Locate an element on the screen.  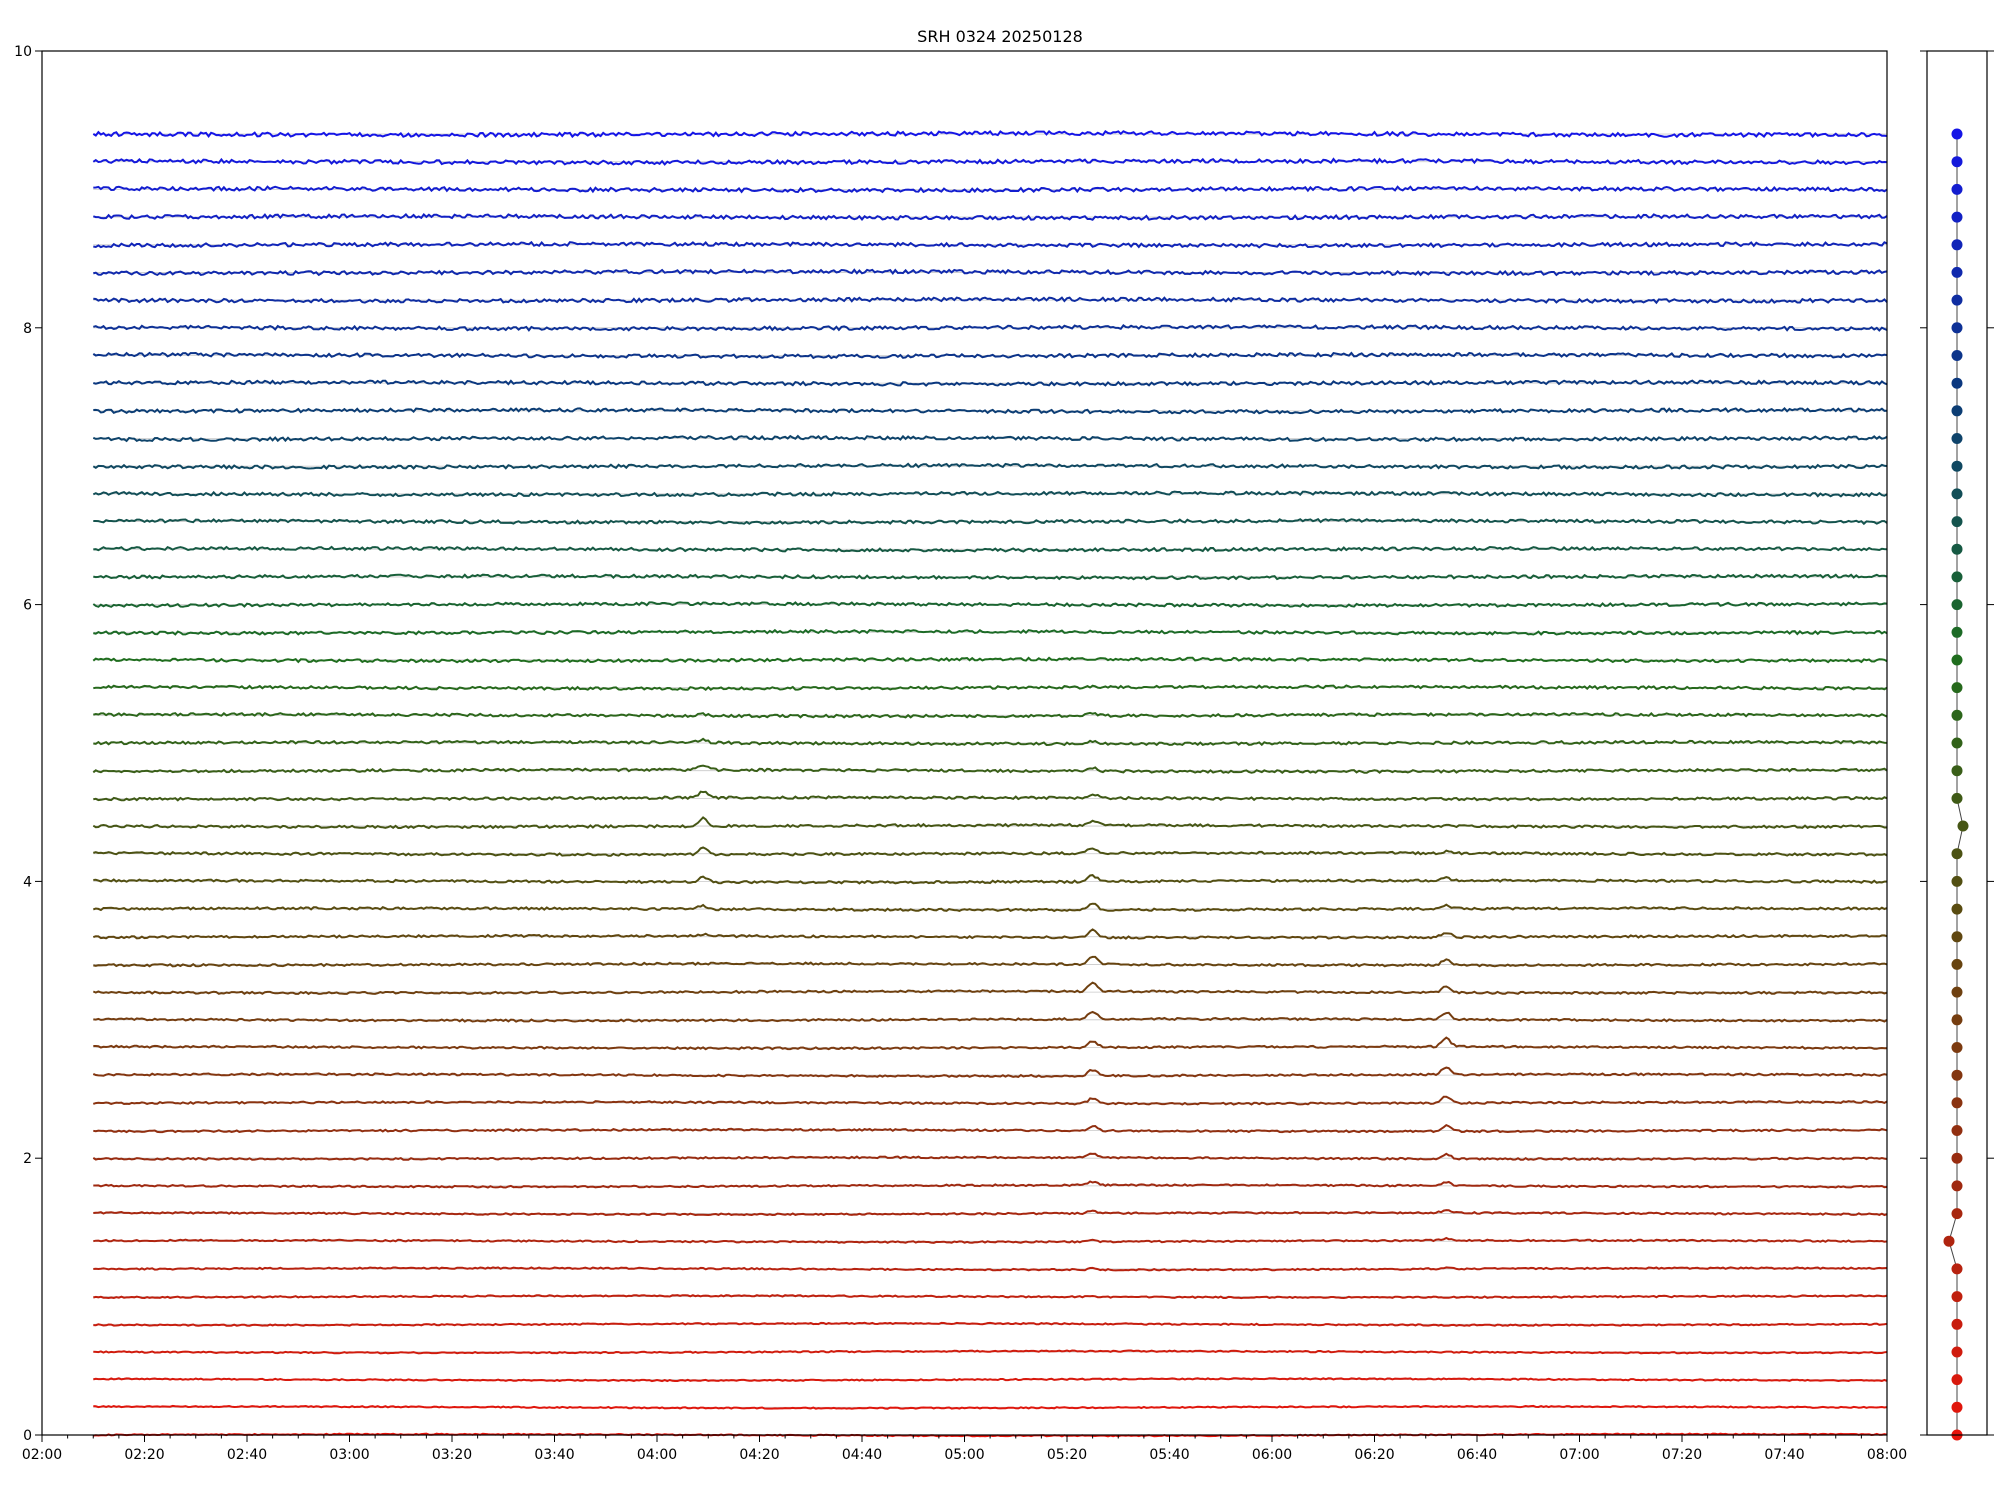
y-tick-label: 2 is located at coordinates (27, 1159).